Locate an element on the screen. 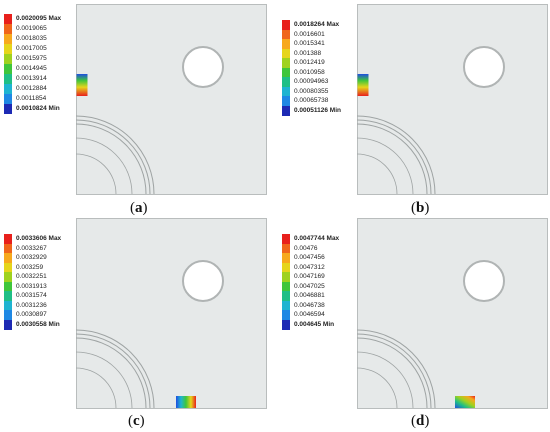 The height and width of the screenshot is (432, 550). legend-max-label: 0.0033606 Max is located at coordinates (39, 238).